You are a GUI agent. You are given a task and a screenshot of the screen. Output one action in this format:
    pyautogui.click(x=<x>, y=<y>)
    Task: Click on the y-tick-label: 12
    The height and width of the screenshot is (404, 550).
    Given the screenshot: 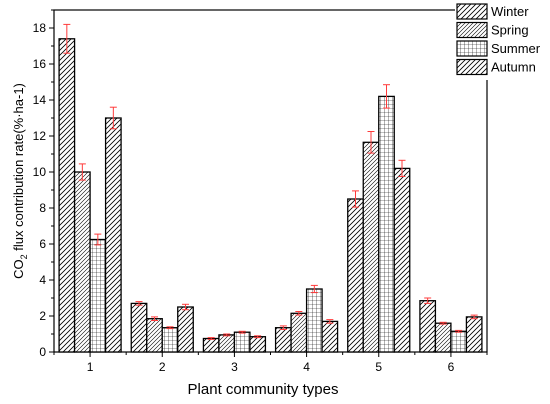 What is the action you would take?
    pyautogui.click(x=40, y=136)
    